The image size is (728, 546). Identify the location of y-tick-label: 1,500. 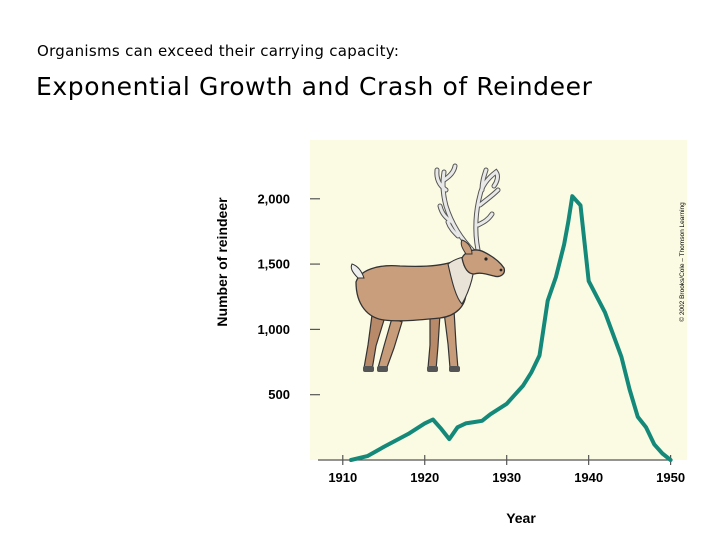
(273, 264).